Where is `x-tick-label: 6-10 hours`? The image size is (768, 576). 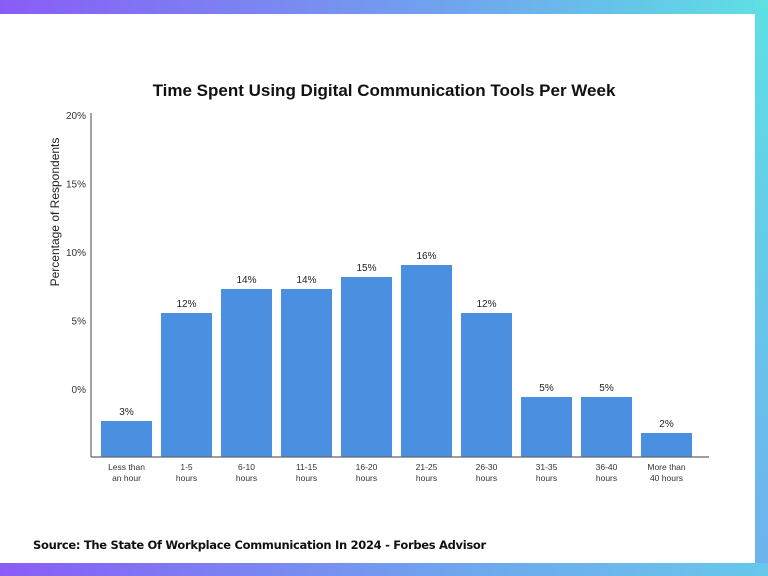
x-tick-label: 6-10 hours is located at coordinates (246, 472).